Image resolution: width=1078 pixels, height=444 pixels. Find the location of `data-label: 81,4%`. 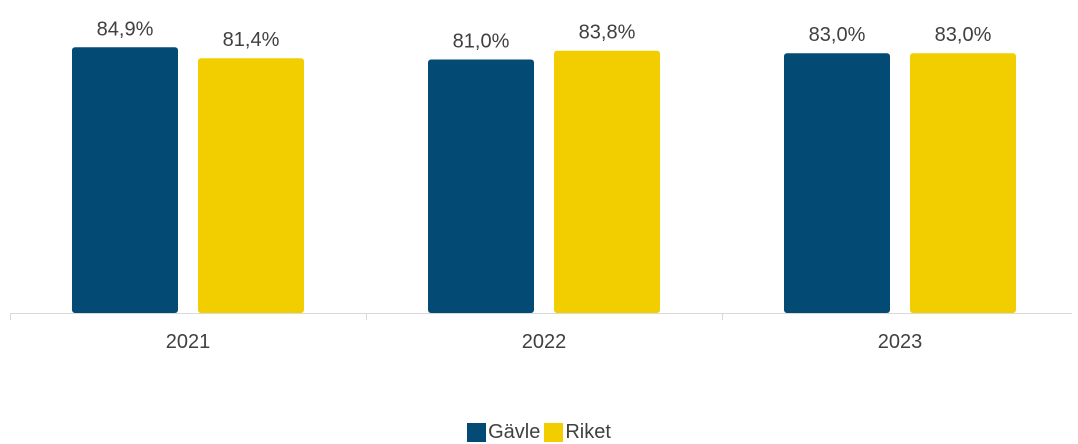

data-label: 81,4% is located at coordinates (251, 40).